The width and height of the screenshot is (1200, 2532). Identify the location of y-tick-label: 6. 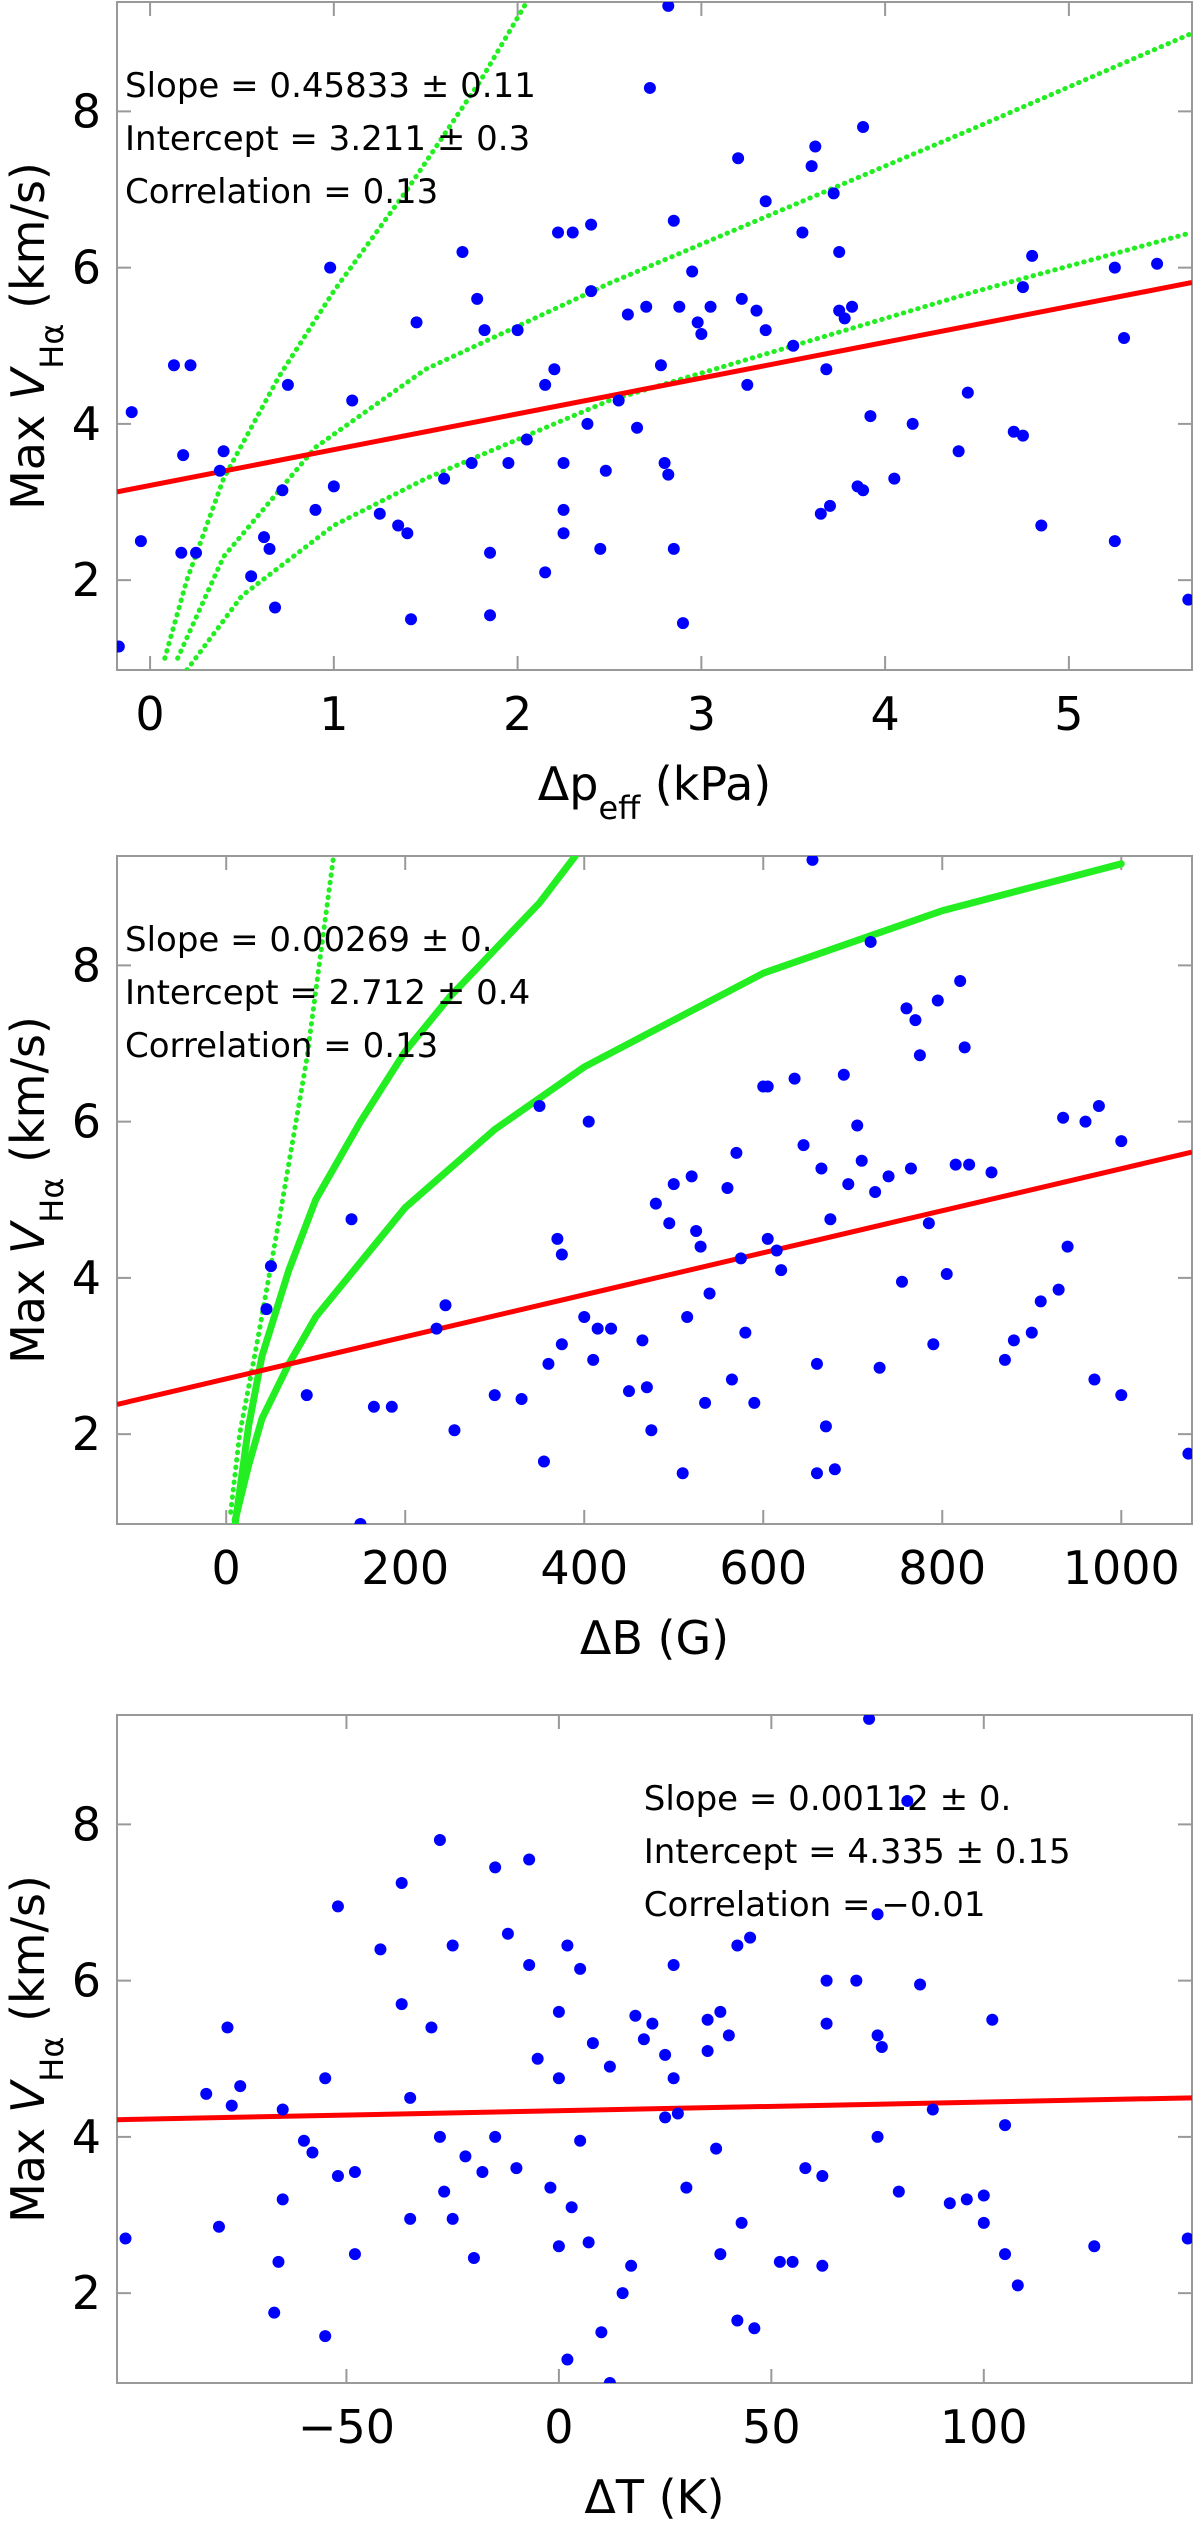
(86, 1981).